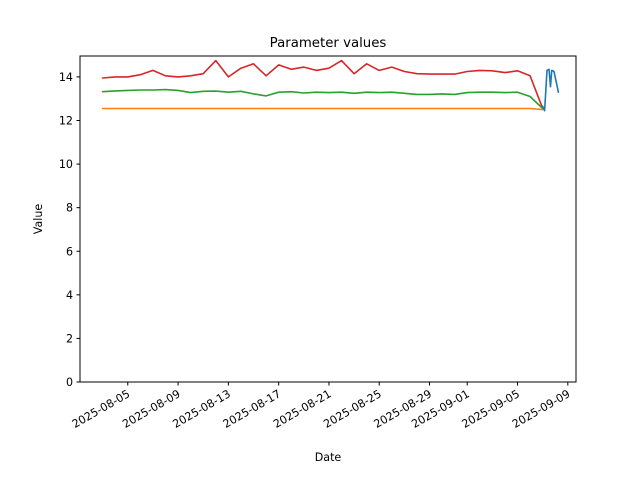 This screenshot has height=480, width=640. What do you see at coordinates (66, 77) in the screenshot?
I see `y-tick-label: 14` at bounding box center [66, 77].